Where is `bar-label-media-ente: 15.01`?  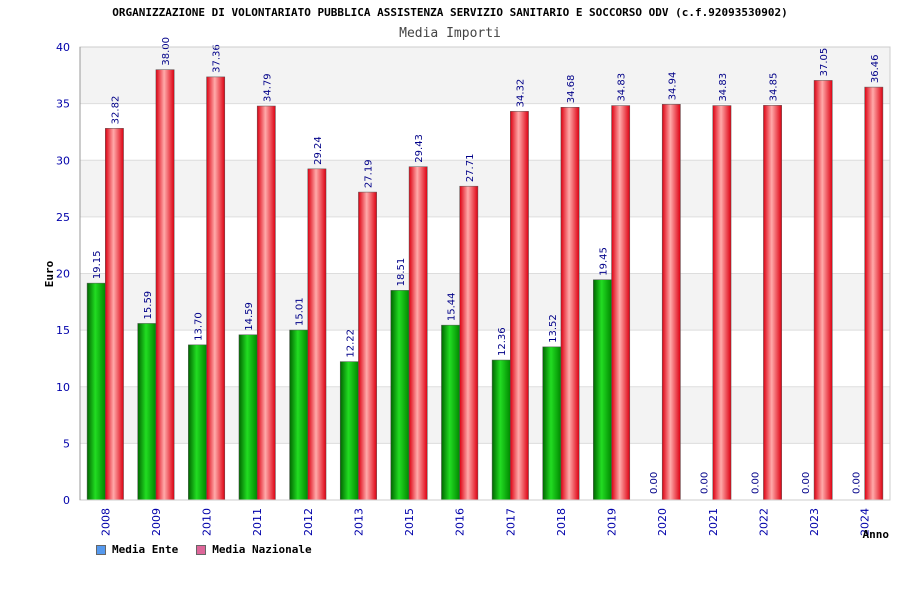
bar-label-media-ente: 15.01 is located at coordinates (300, 311).